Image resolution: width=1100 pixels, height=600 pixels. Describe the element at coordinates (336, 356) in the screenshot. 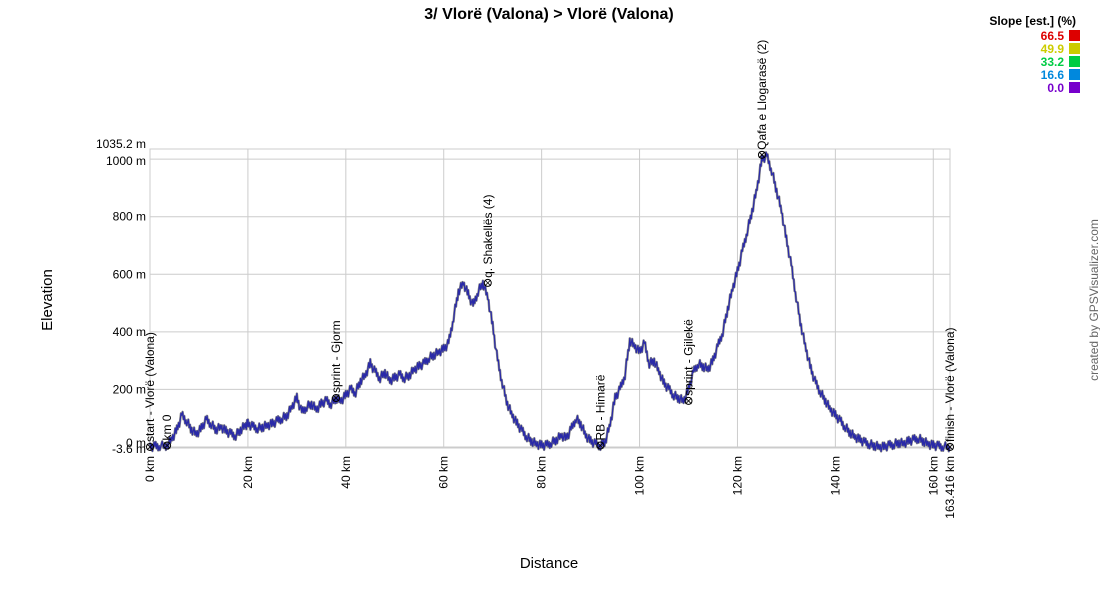

I see `waypoint-label: sprint - Gjorm` at that location.